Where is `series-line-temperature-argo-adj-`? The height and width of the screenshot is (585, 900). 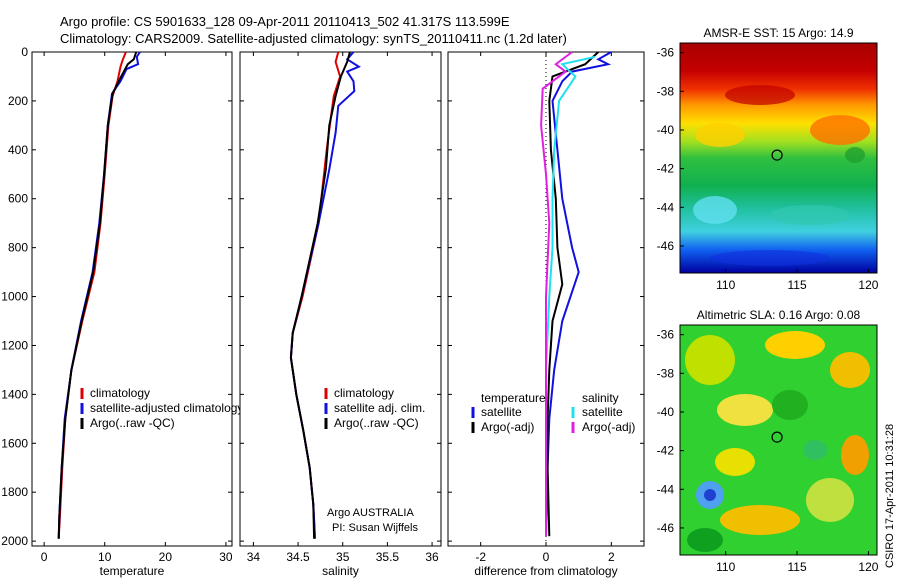 series-line-temperature-argo-adj- is located at coordinates (572, 294).